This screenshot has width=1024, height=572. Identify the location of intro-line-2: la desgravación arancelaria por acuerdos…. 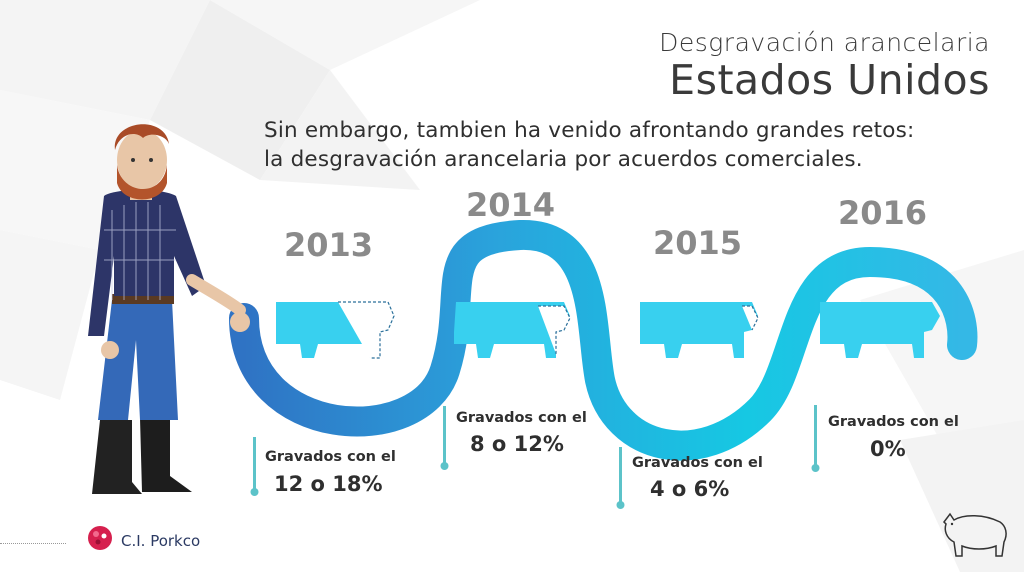
(563, 159).